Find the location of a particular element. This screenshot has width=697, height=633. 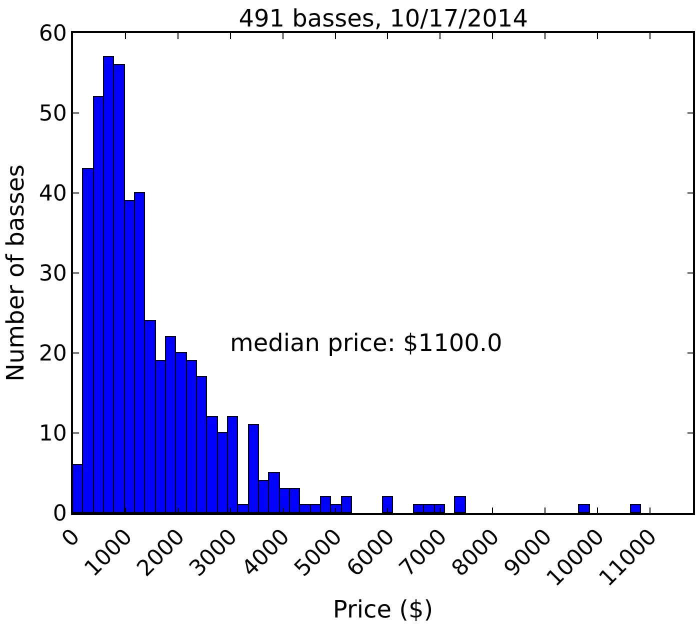

y-tick-label: 30 is located at coordinates (52, 274).